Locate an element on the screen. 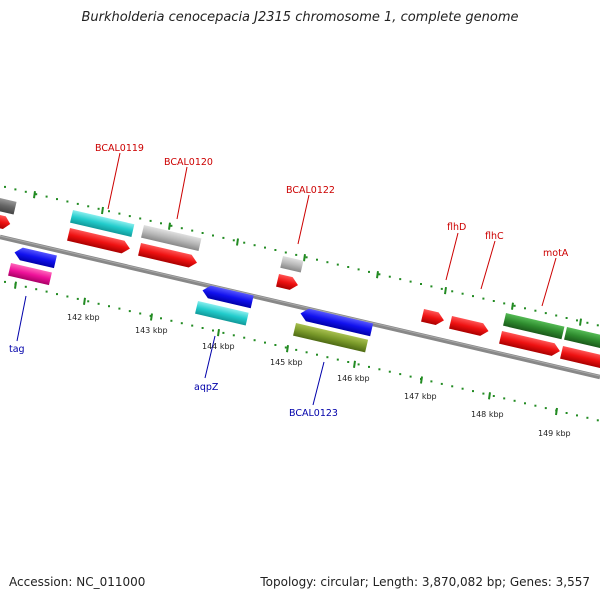 The height and width of the screenshot is (600, 600). gene-arrow-red-mota is located at coordinates (530, 344).